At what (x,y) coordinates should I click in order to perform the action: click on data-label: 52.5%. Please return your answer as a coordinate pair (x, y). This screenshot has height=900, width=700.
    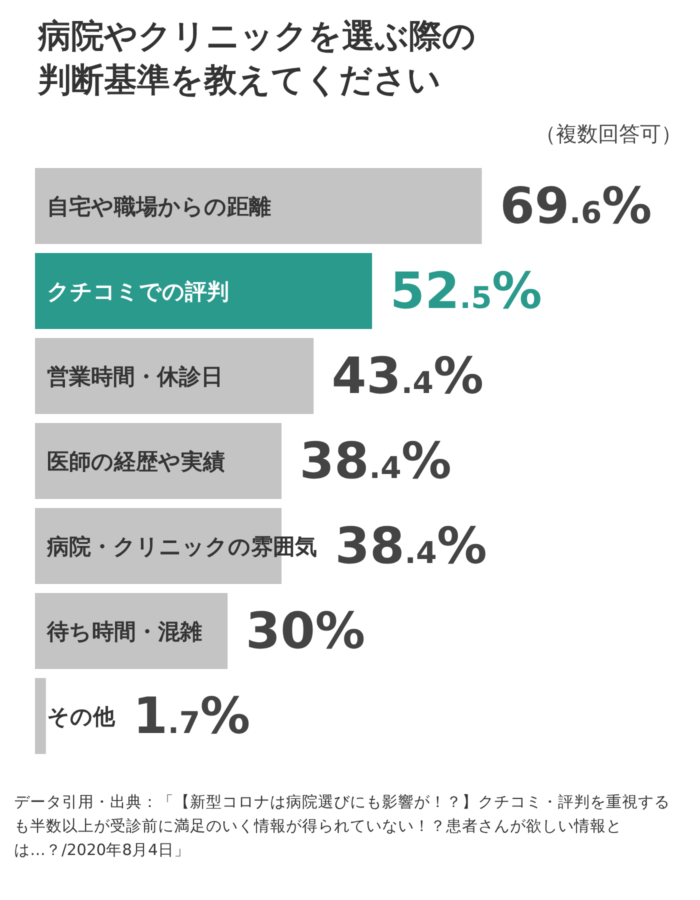
    Looking at the image, I should click on (466, 291).